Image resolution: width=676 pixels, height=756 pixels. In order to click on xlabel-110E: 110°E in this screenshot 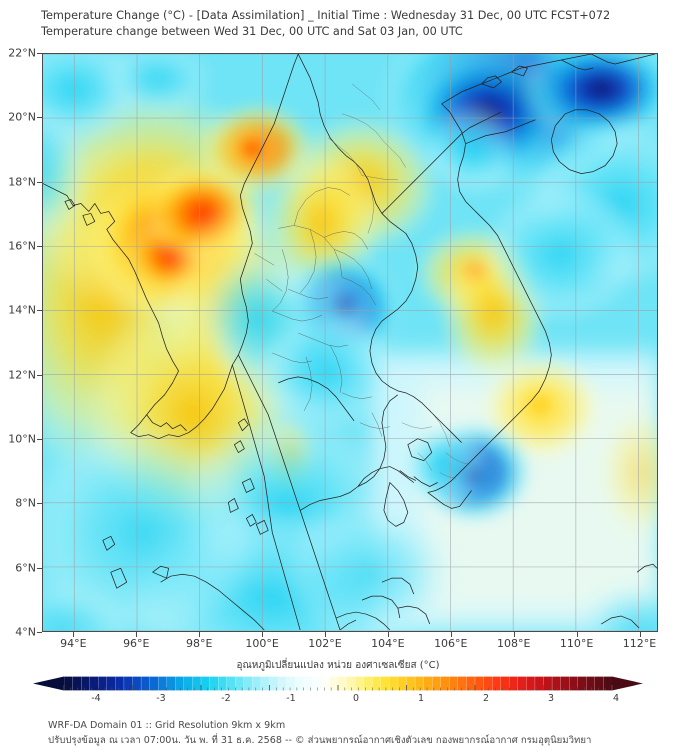, I will do `click(576, 643)`.